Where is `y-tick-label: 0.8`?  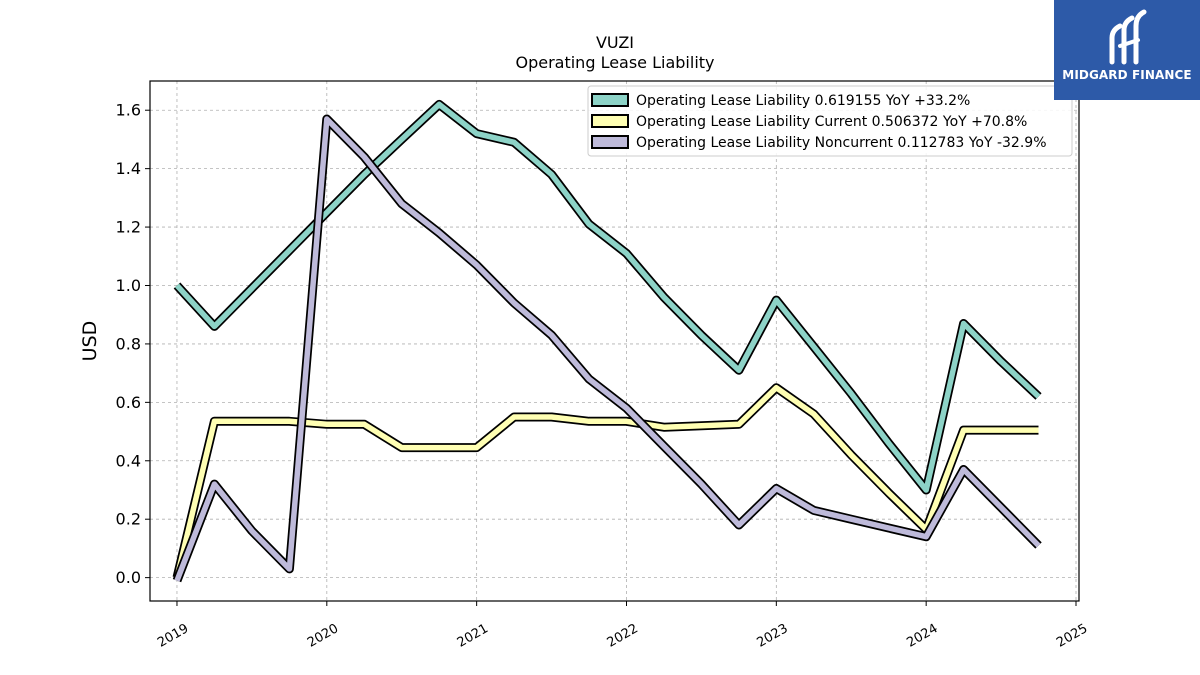
y-tick-label: 0.8 is located at coordinates (128, 343).